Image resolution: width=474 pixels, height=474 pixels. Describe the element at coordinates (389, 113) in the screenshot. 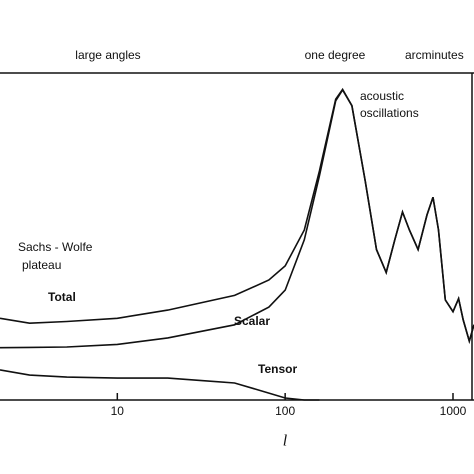

I see `annotation: oscillations` at that location.